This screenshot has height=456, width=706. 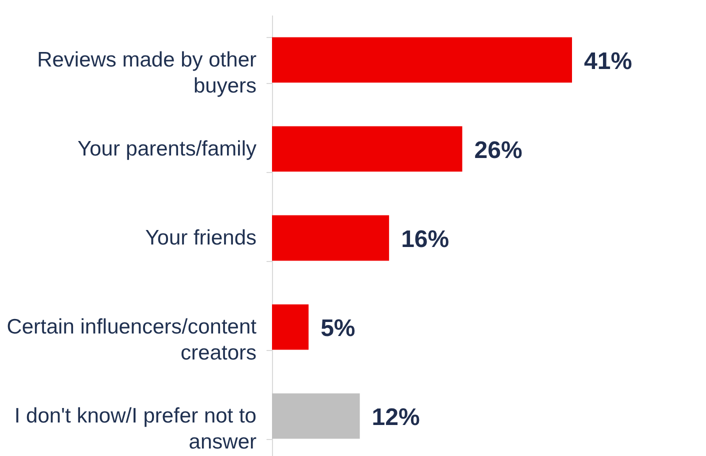 What do you see at coordinates (131, 340) in the screenshot?
I see `y-tick-label: Certain influencers/content creators` at bounding box center [131, 340].